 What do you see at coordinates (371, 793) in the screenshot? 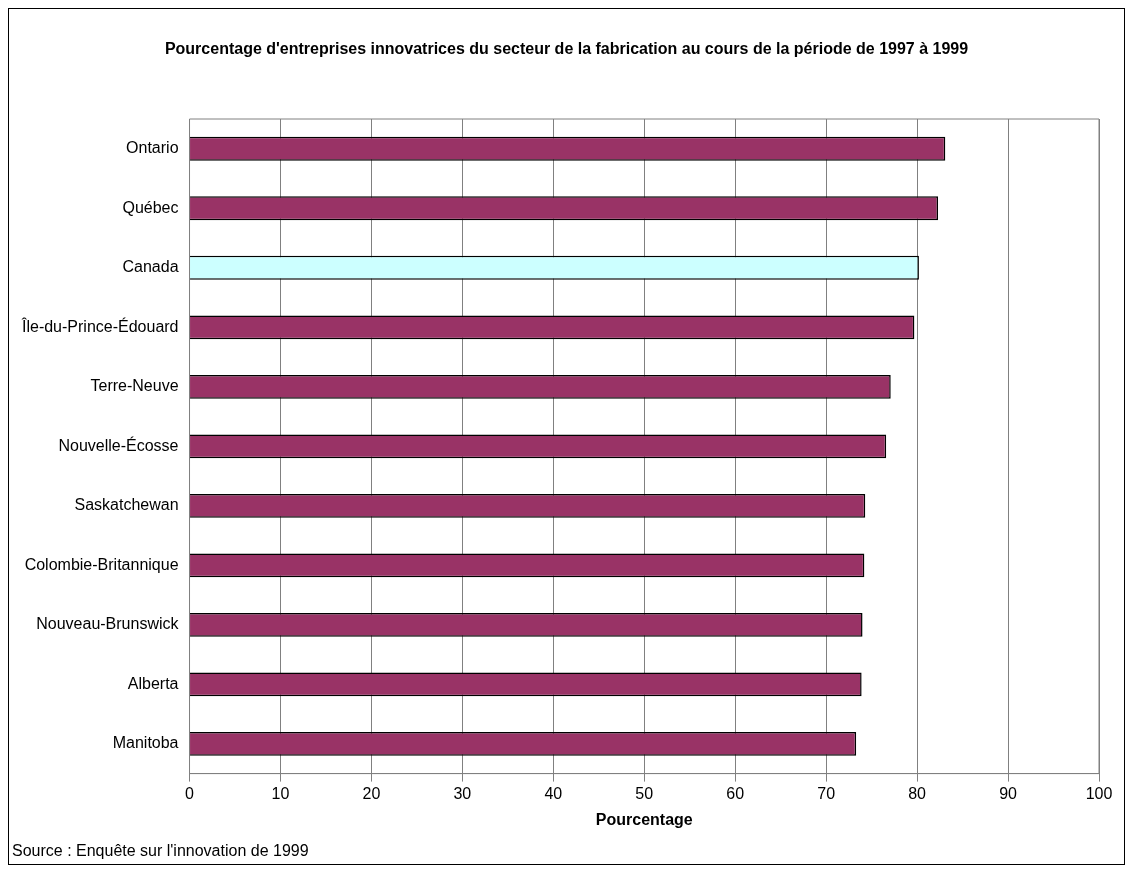
I see `x-tick-label: 20` at bounding box center [371, 793].